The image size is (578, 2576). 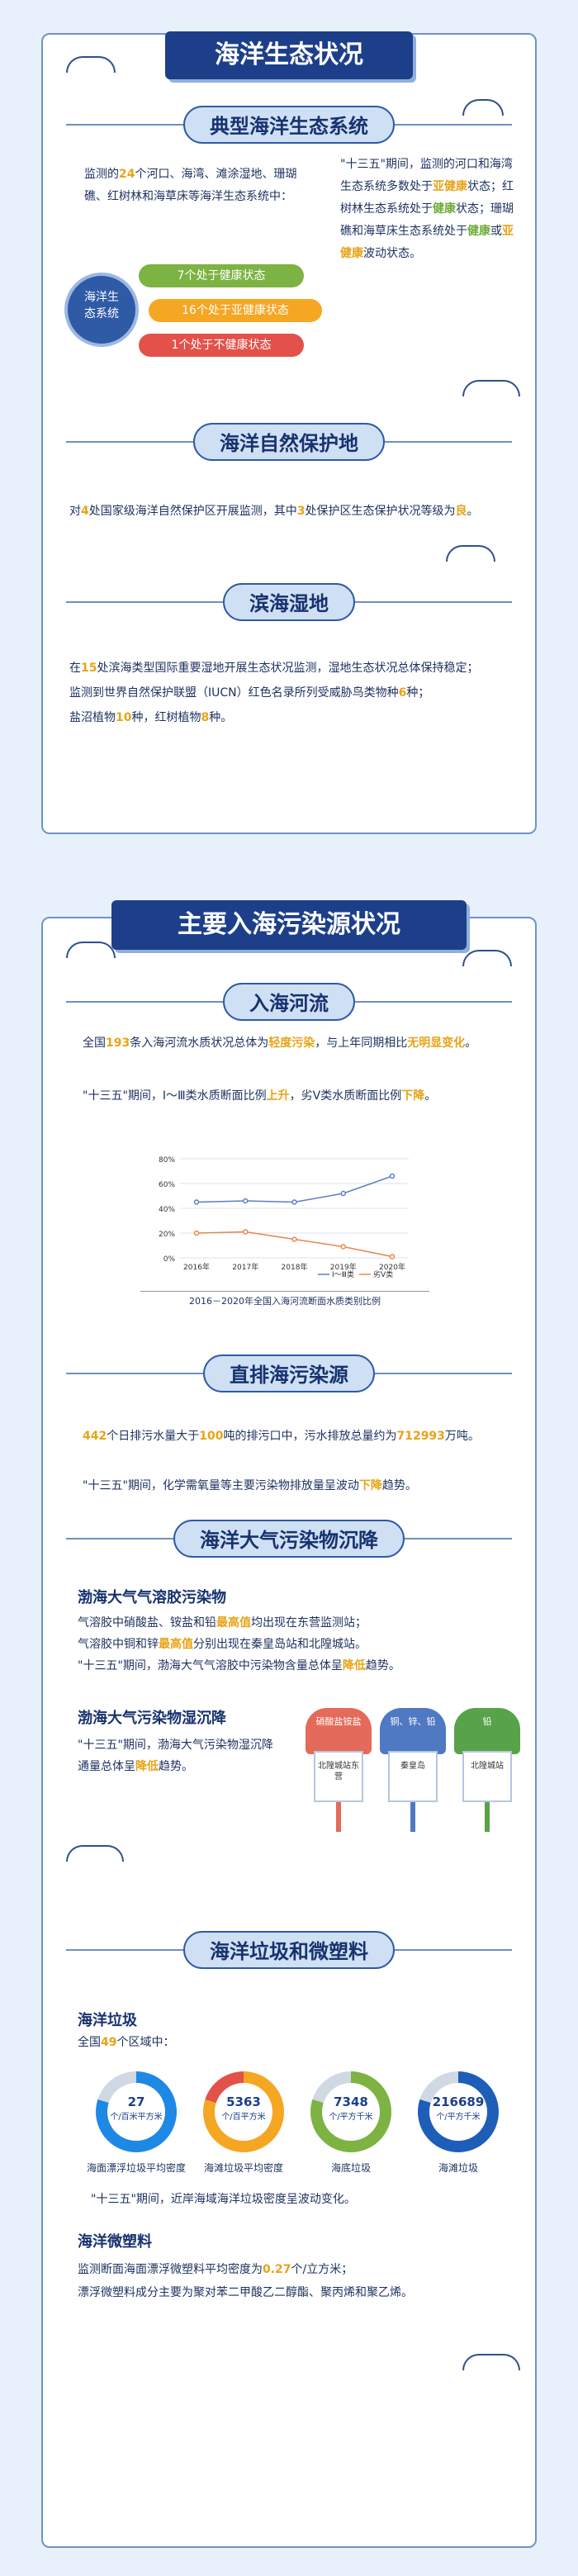 I want to click on lamp-body: 北隍城站, so click(x=487, y=1776).